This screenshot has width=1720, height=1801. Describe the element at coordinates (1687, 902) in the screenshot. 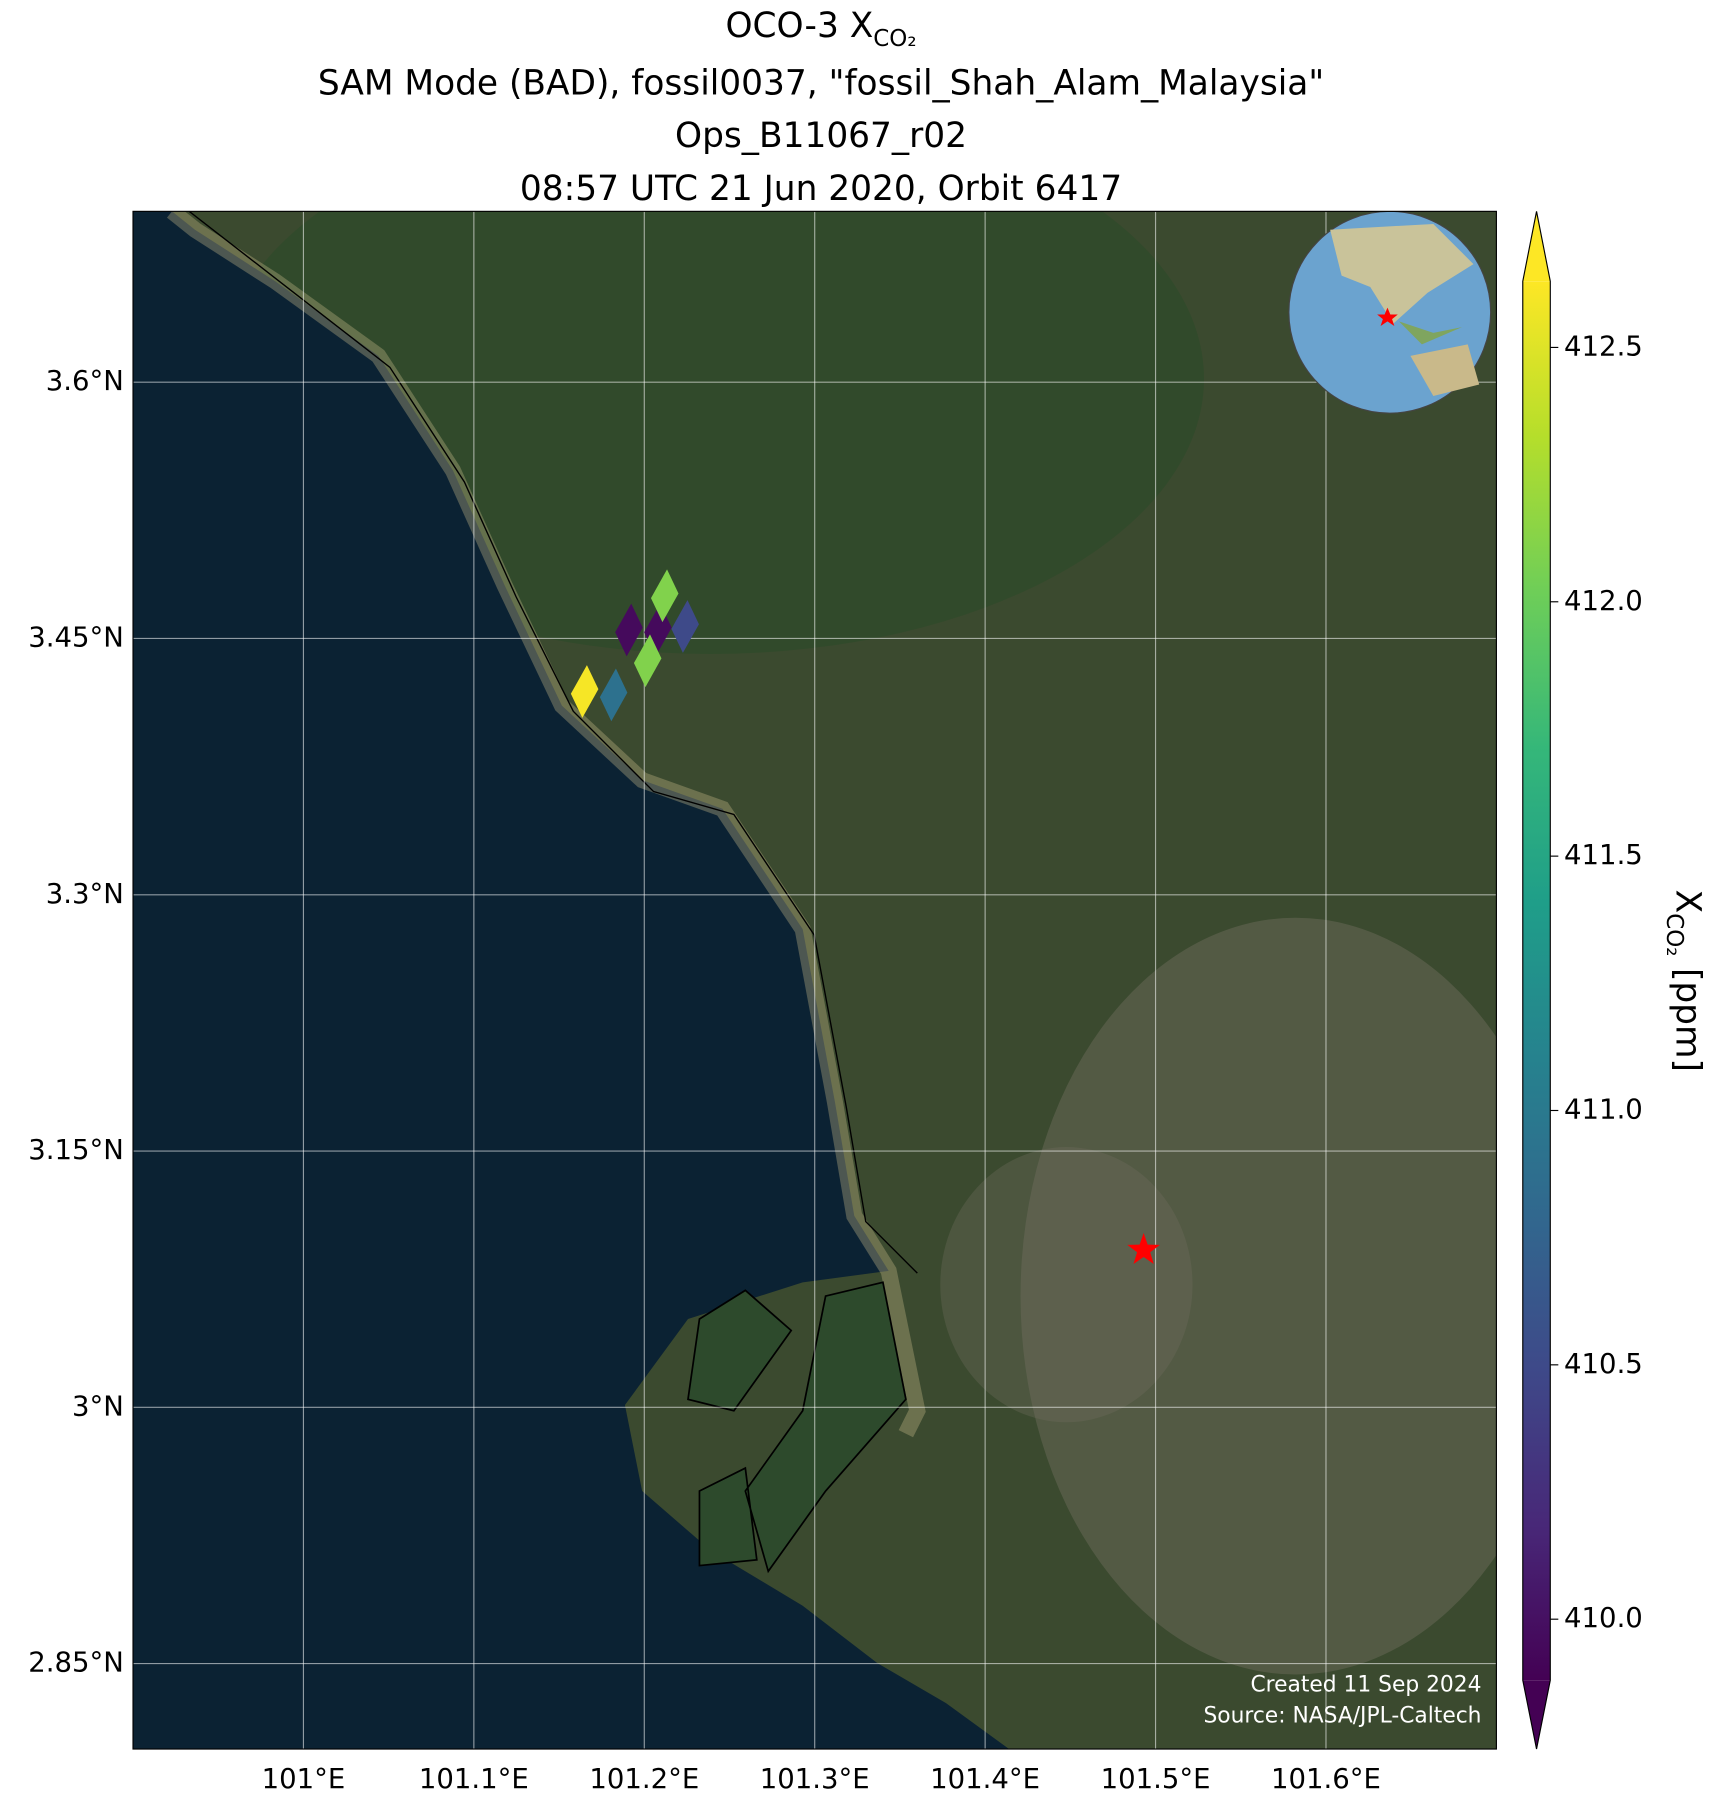

I see `colorbar-label-main: X` at that location.